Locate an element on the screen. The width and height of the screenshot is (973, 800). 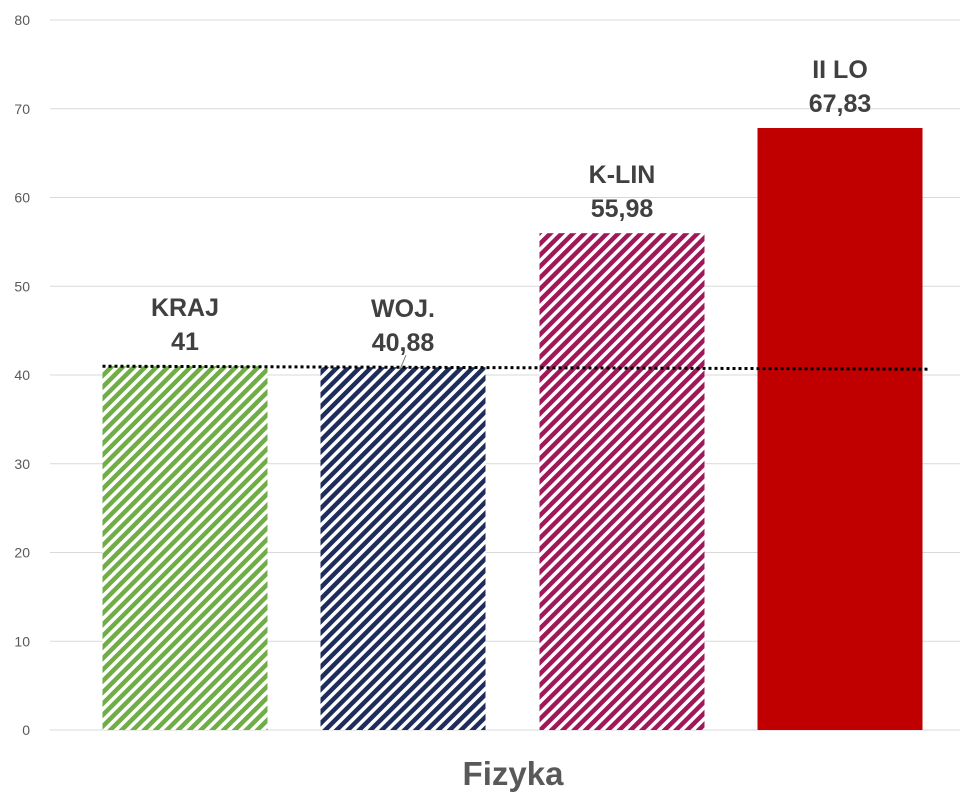
y-tick-label: 20 is located at coordinates (22, 553).